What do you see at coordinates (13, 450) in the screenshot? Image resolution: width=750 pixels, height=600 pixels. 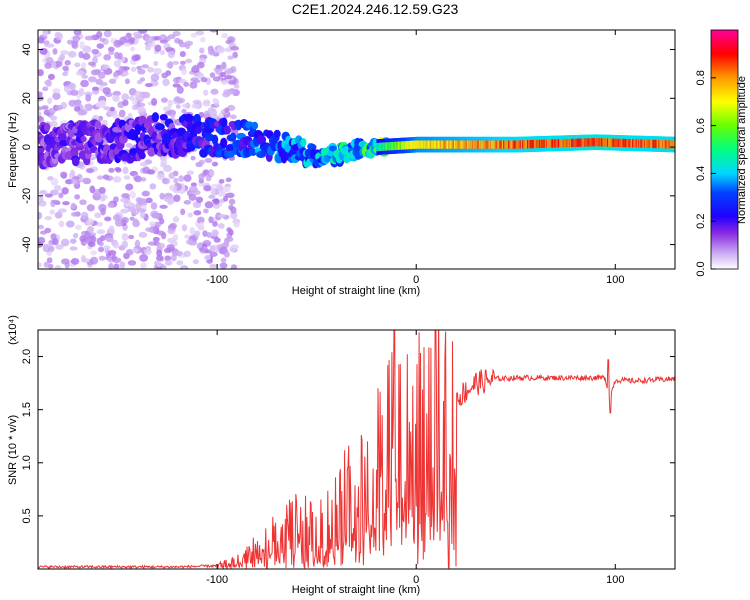 I see `snr-y-label: SNR (10 * v/v)` at bounding box center [13, 450].